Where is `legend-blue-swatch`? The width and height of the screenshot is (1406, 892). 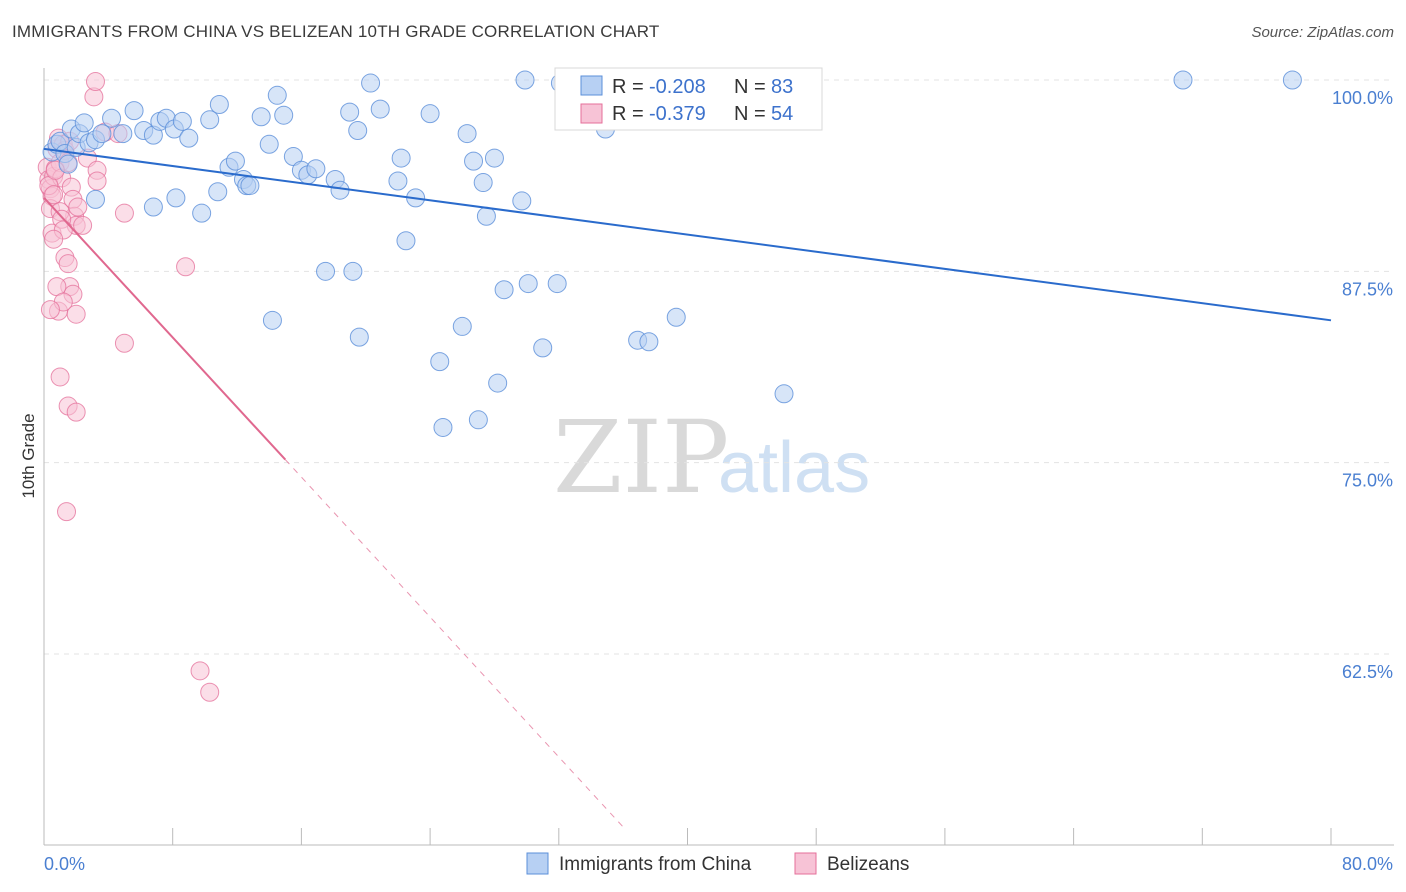 legend-blue-swatch is located at coordinates (591, 85).